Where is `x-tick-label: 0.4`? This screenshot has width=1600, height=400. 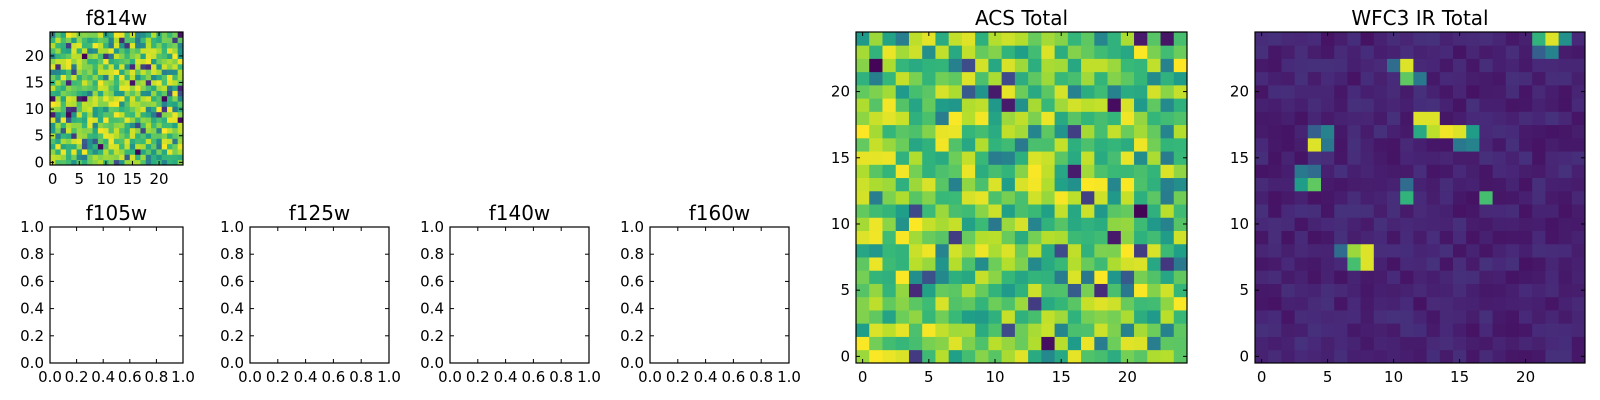
x-tick-label: 0.4 is located at coordinates (103, 377).